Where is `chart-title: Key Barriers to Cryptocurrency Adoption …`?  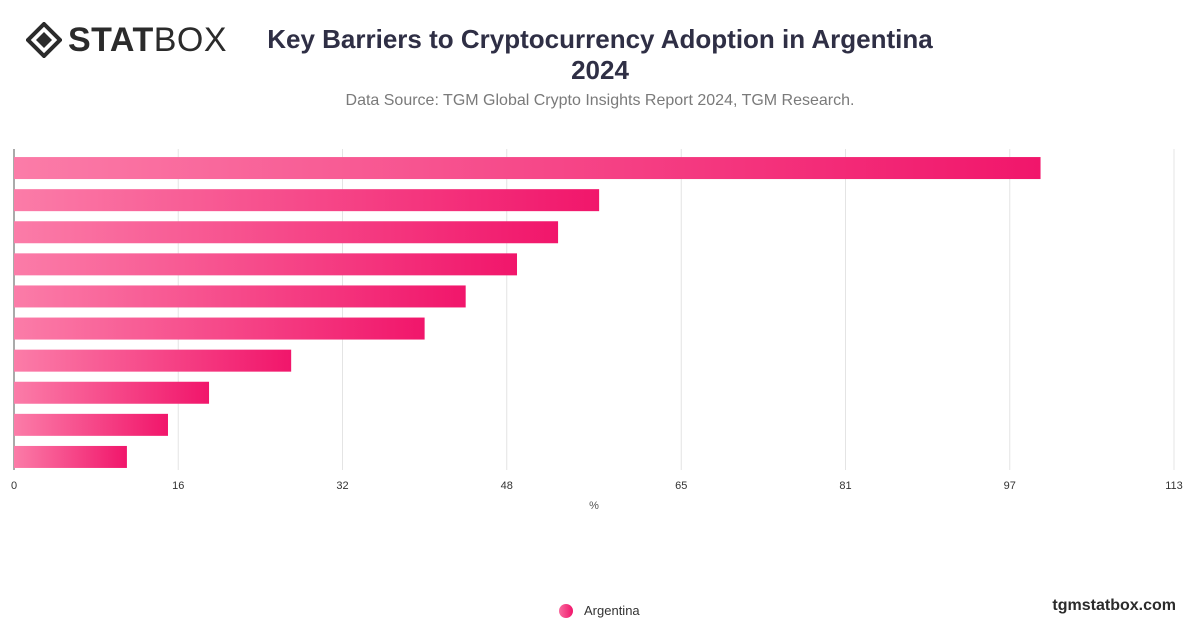 chart-title: Key Barriers to Cryptocurrency Adoption … is located at coordinates (600, 55).